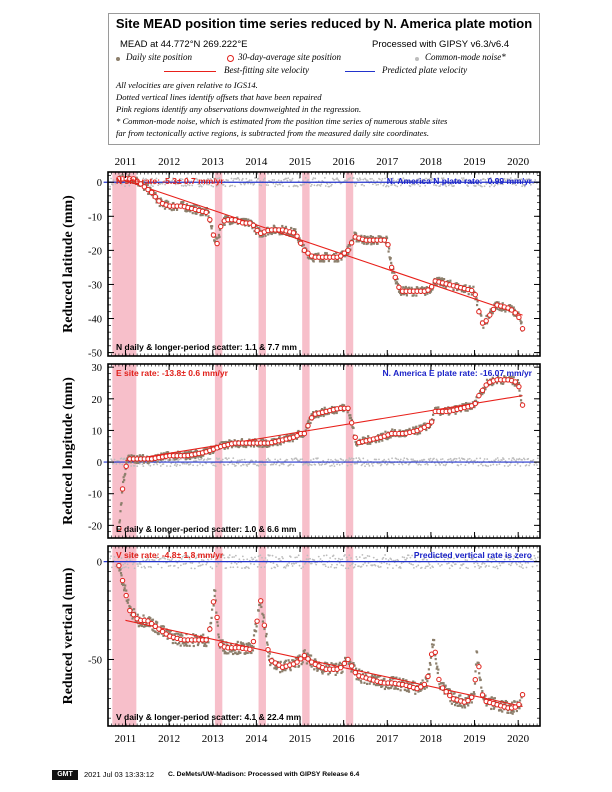 This screenshot has height=792, width=612. What do you see at coordinates (256, 162) in the screenshot?
I see `x-tick-label-top: 2014` at bounding box center [256, 162].